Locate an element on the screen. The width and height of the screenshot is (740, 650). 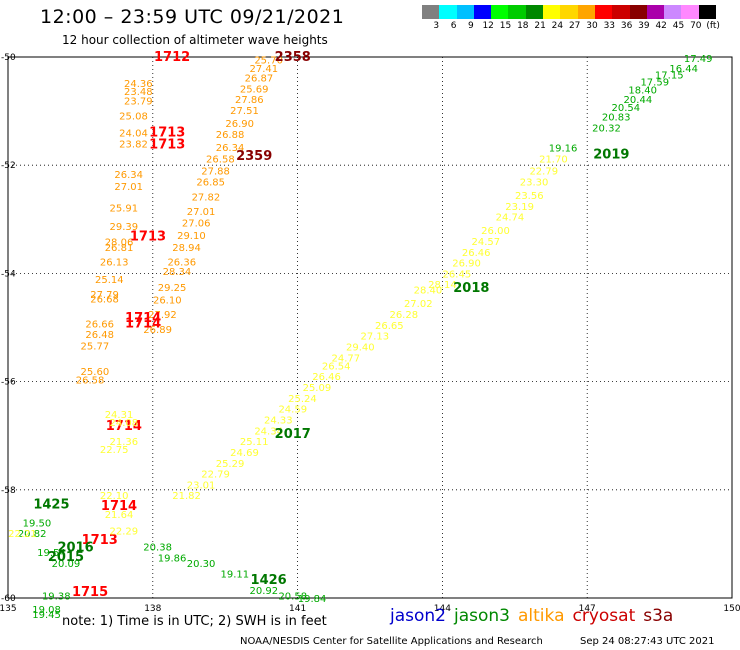
data-point: 19.38 is located at coordinates (56, 596).